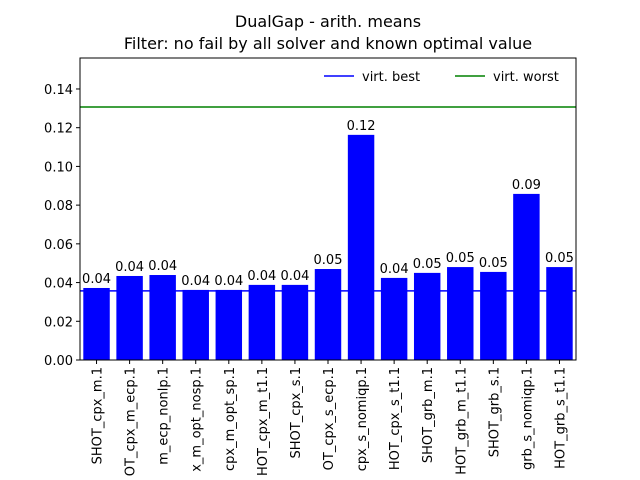 Image resolution: width=640 pixels, height=480 pixels. What do you see at coordinates (362, 419) in the screenshot?
I see `x-tick-label: cpx_s_nomiqp.1` at bounding box center [362, 419].